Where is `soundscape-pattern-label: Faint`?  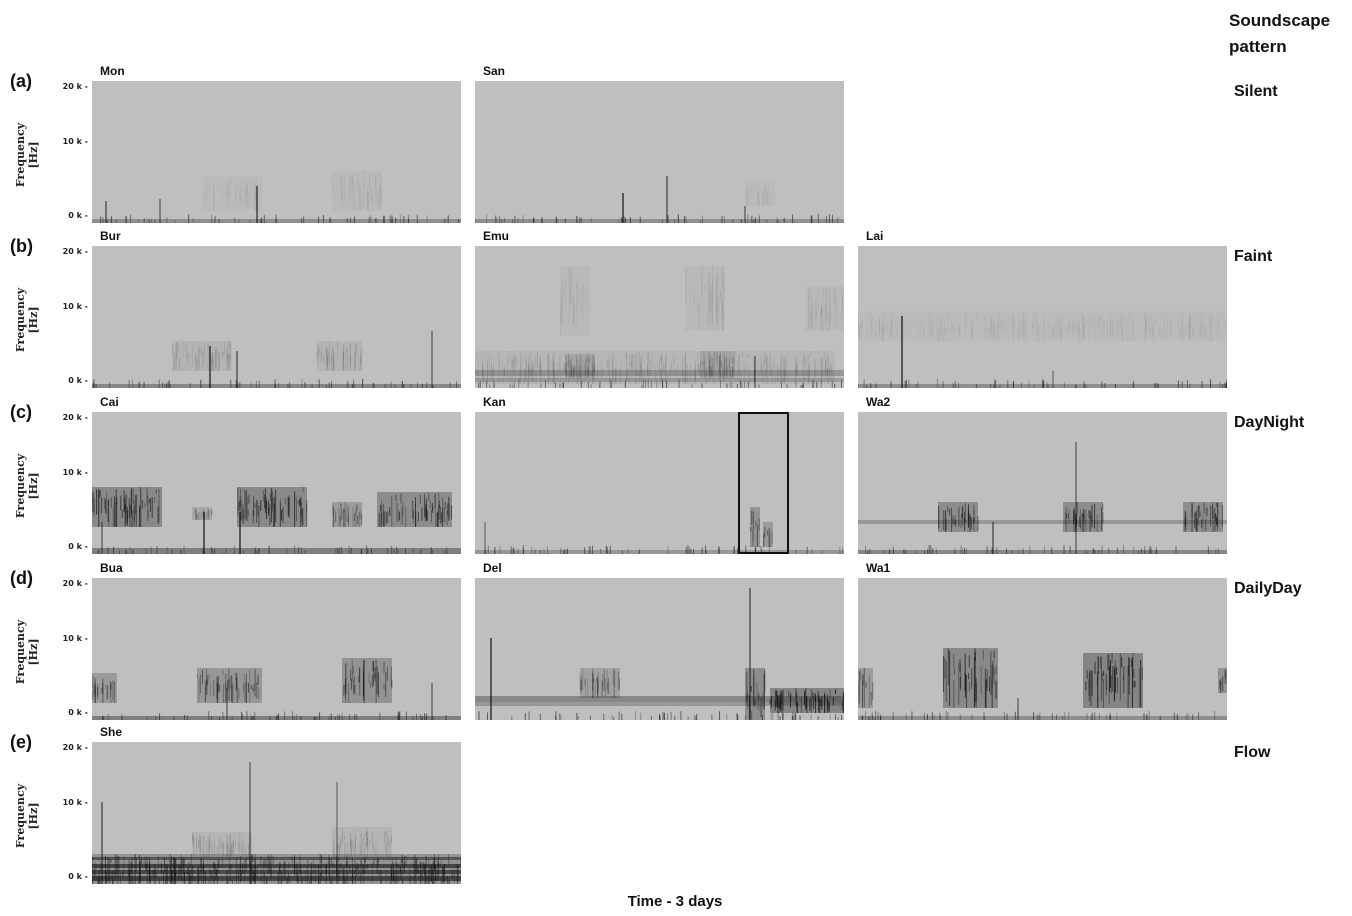
soundscape-pattern-label: Faint is located at coordinates (1253, 256).